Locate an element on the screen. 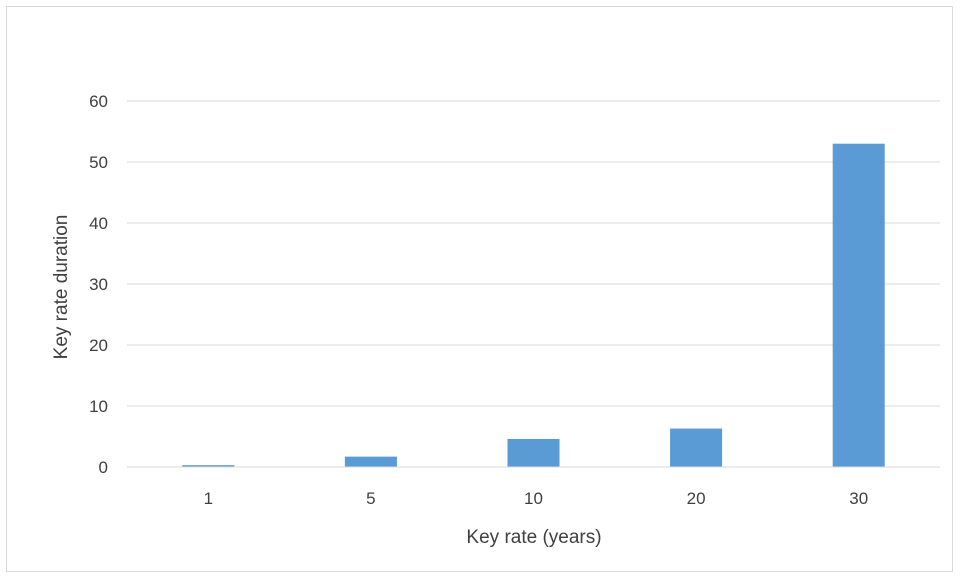 This screenshot has height=579, width=960. y-tick-label: 30 is located at coordinates (98, 284).